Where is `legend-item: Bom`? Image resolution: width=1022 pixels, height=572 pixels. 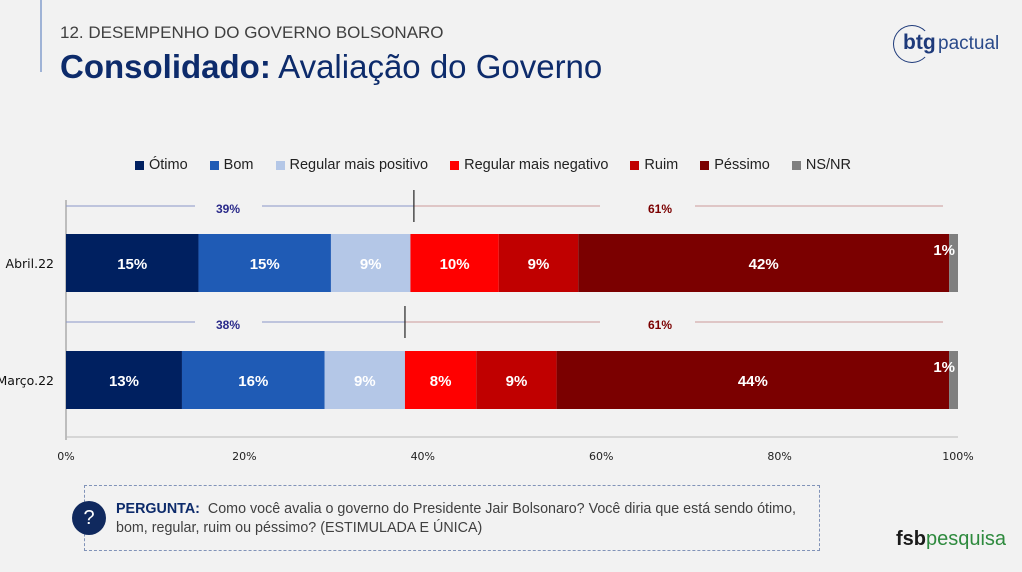
legend-item: Bom is located at coordinates (231, 165).